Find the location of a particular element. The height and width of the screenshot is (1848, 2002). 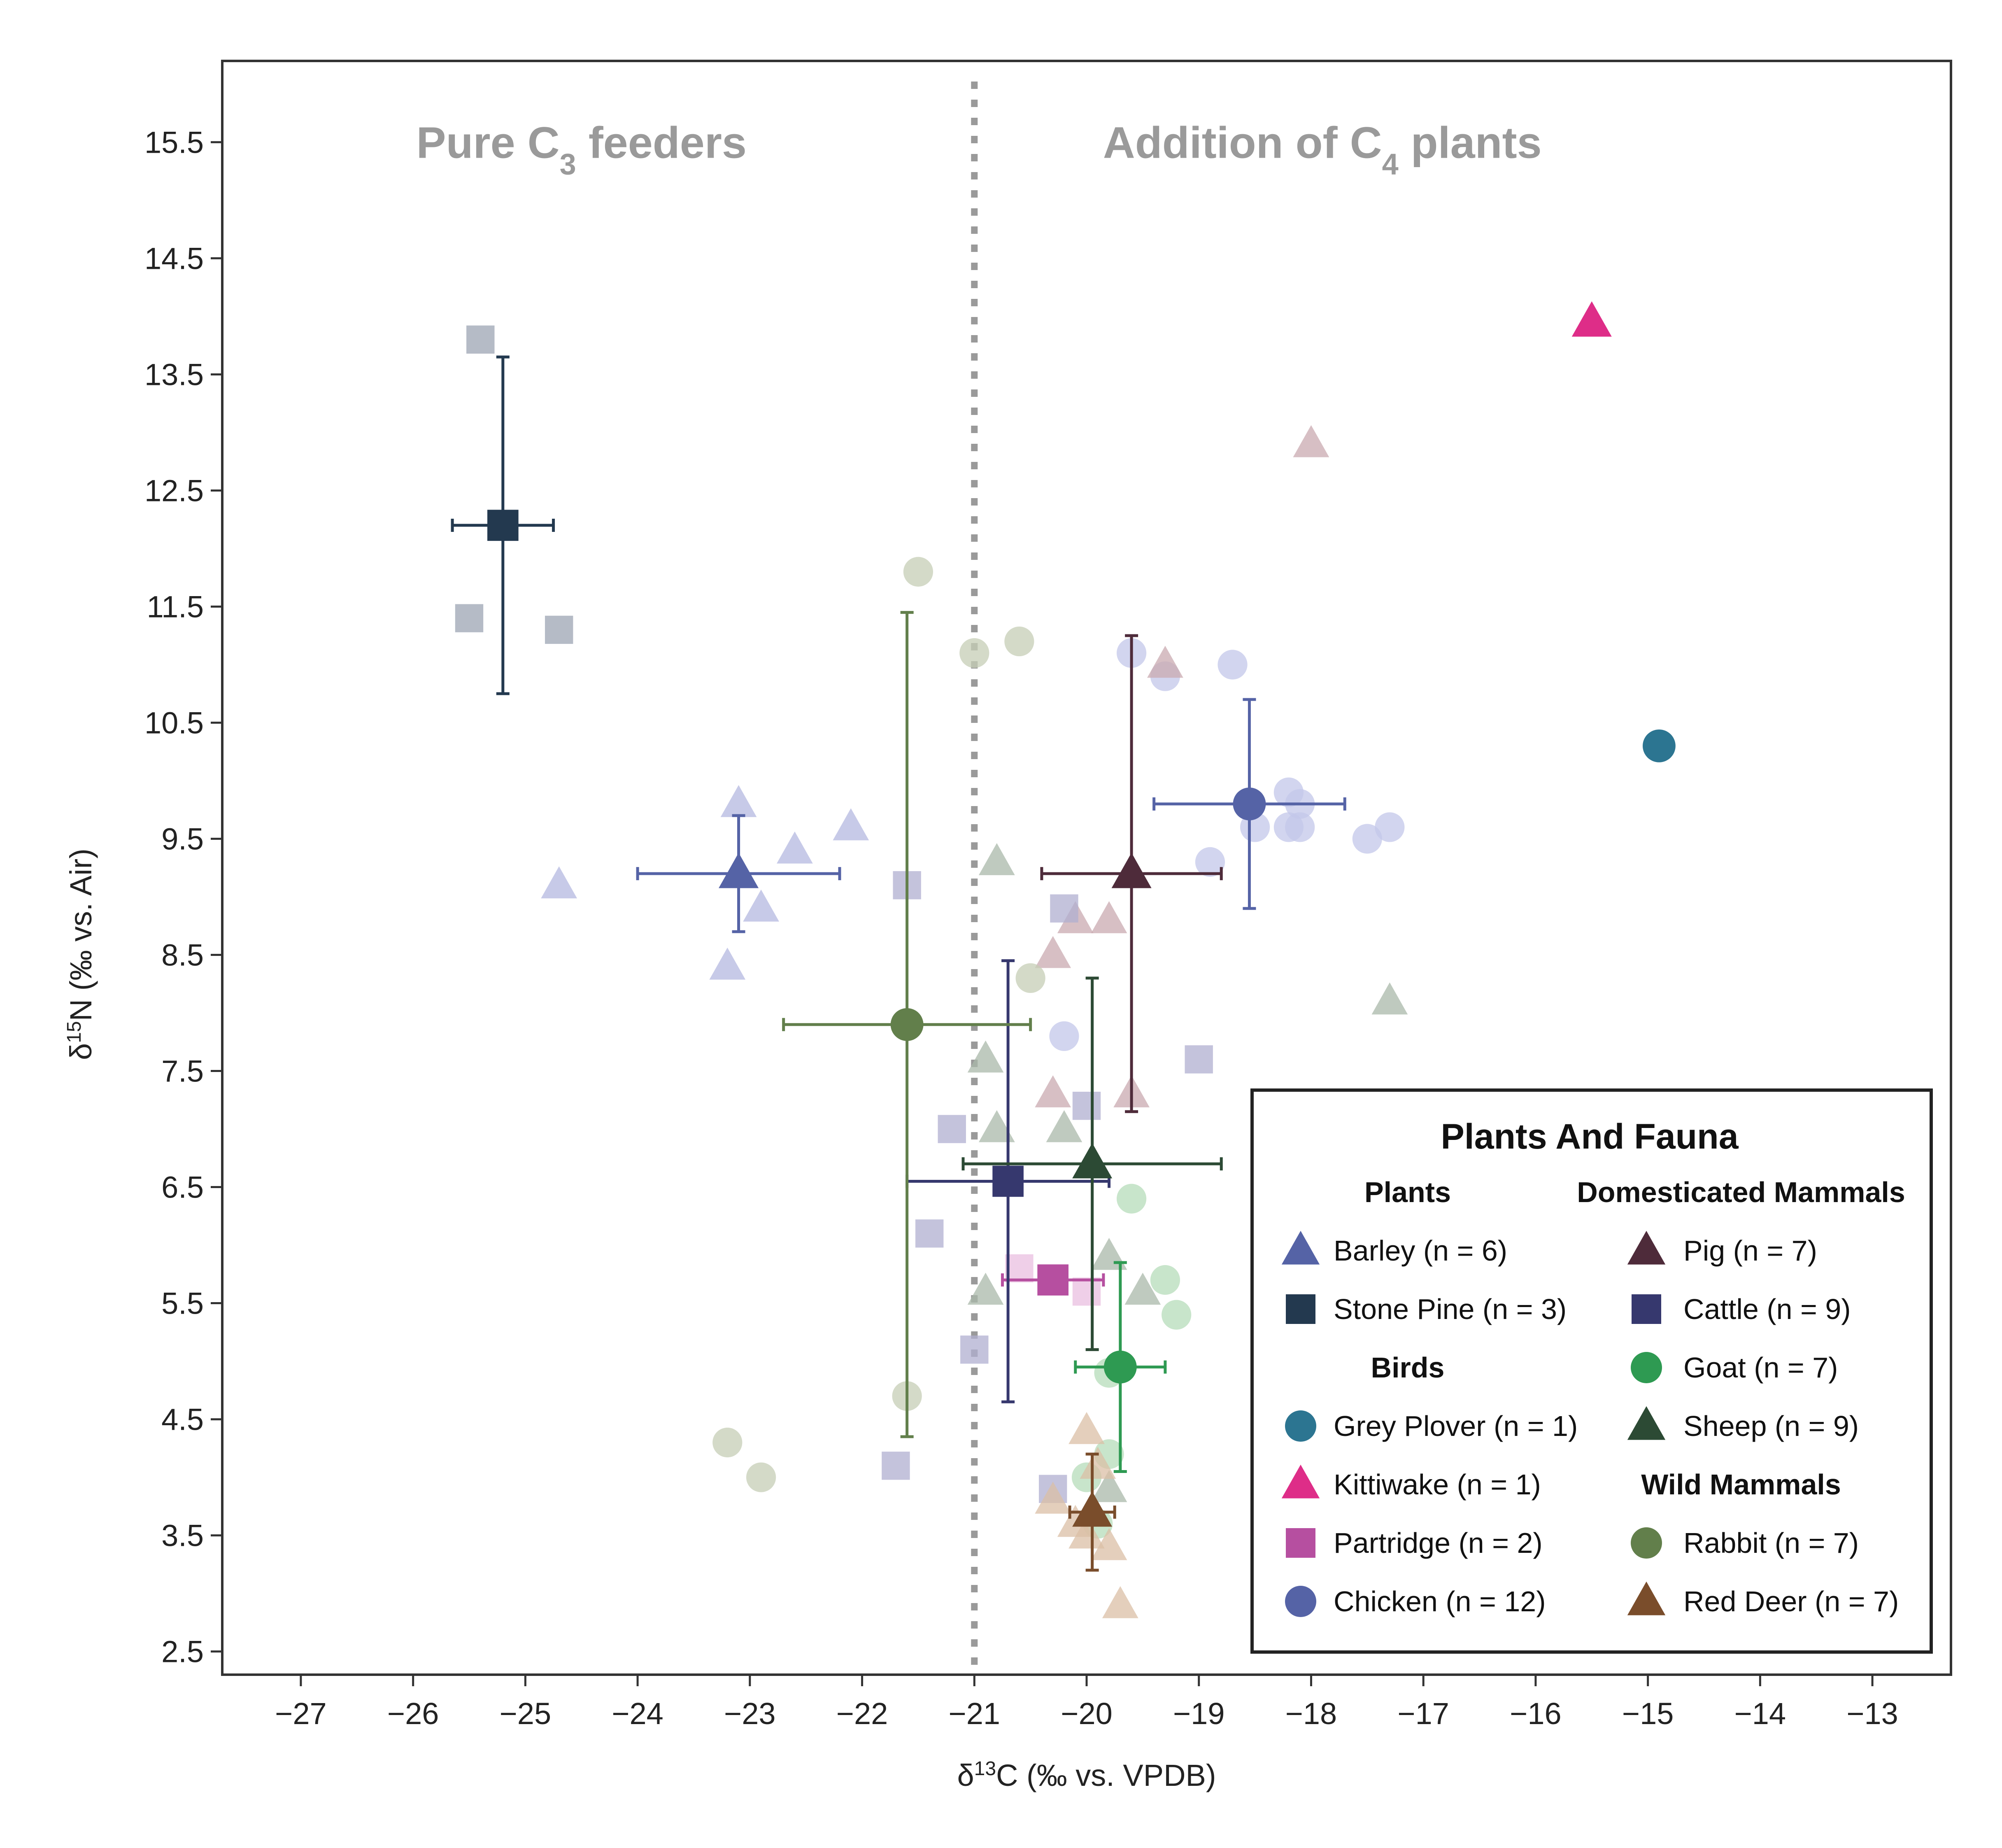

x-tick-label: −18 is located at coordinates (1311, 1714).